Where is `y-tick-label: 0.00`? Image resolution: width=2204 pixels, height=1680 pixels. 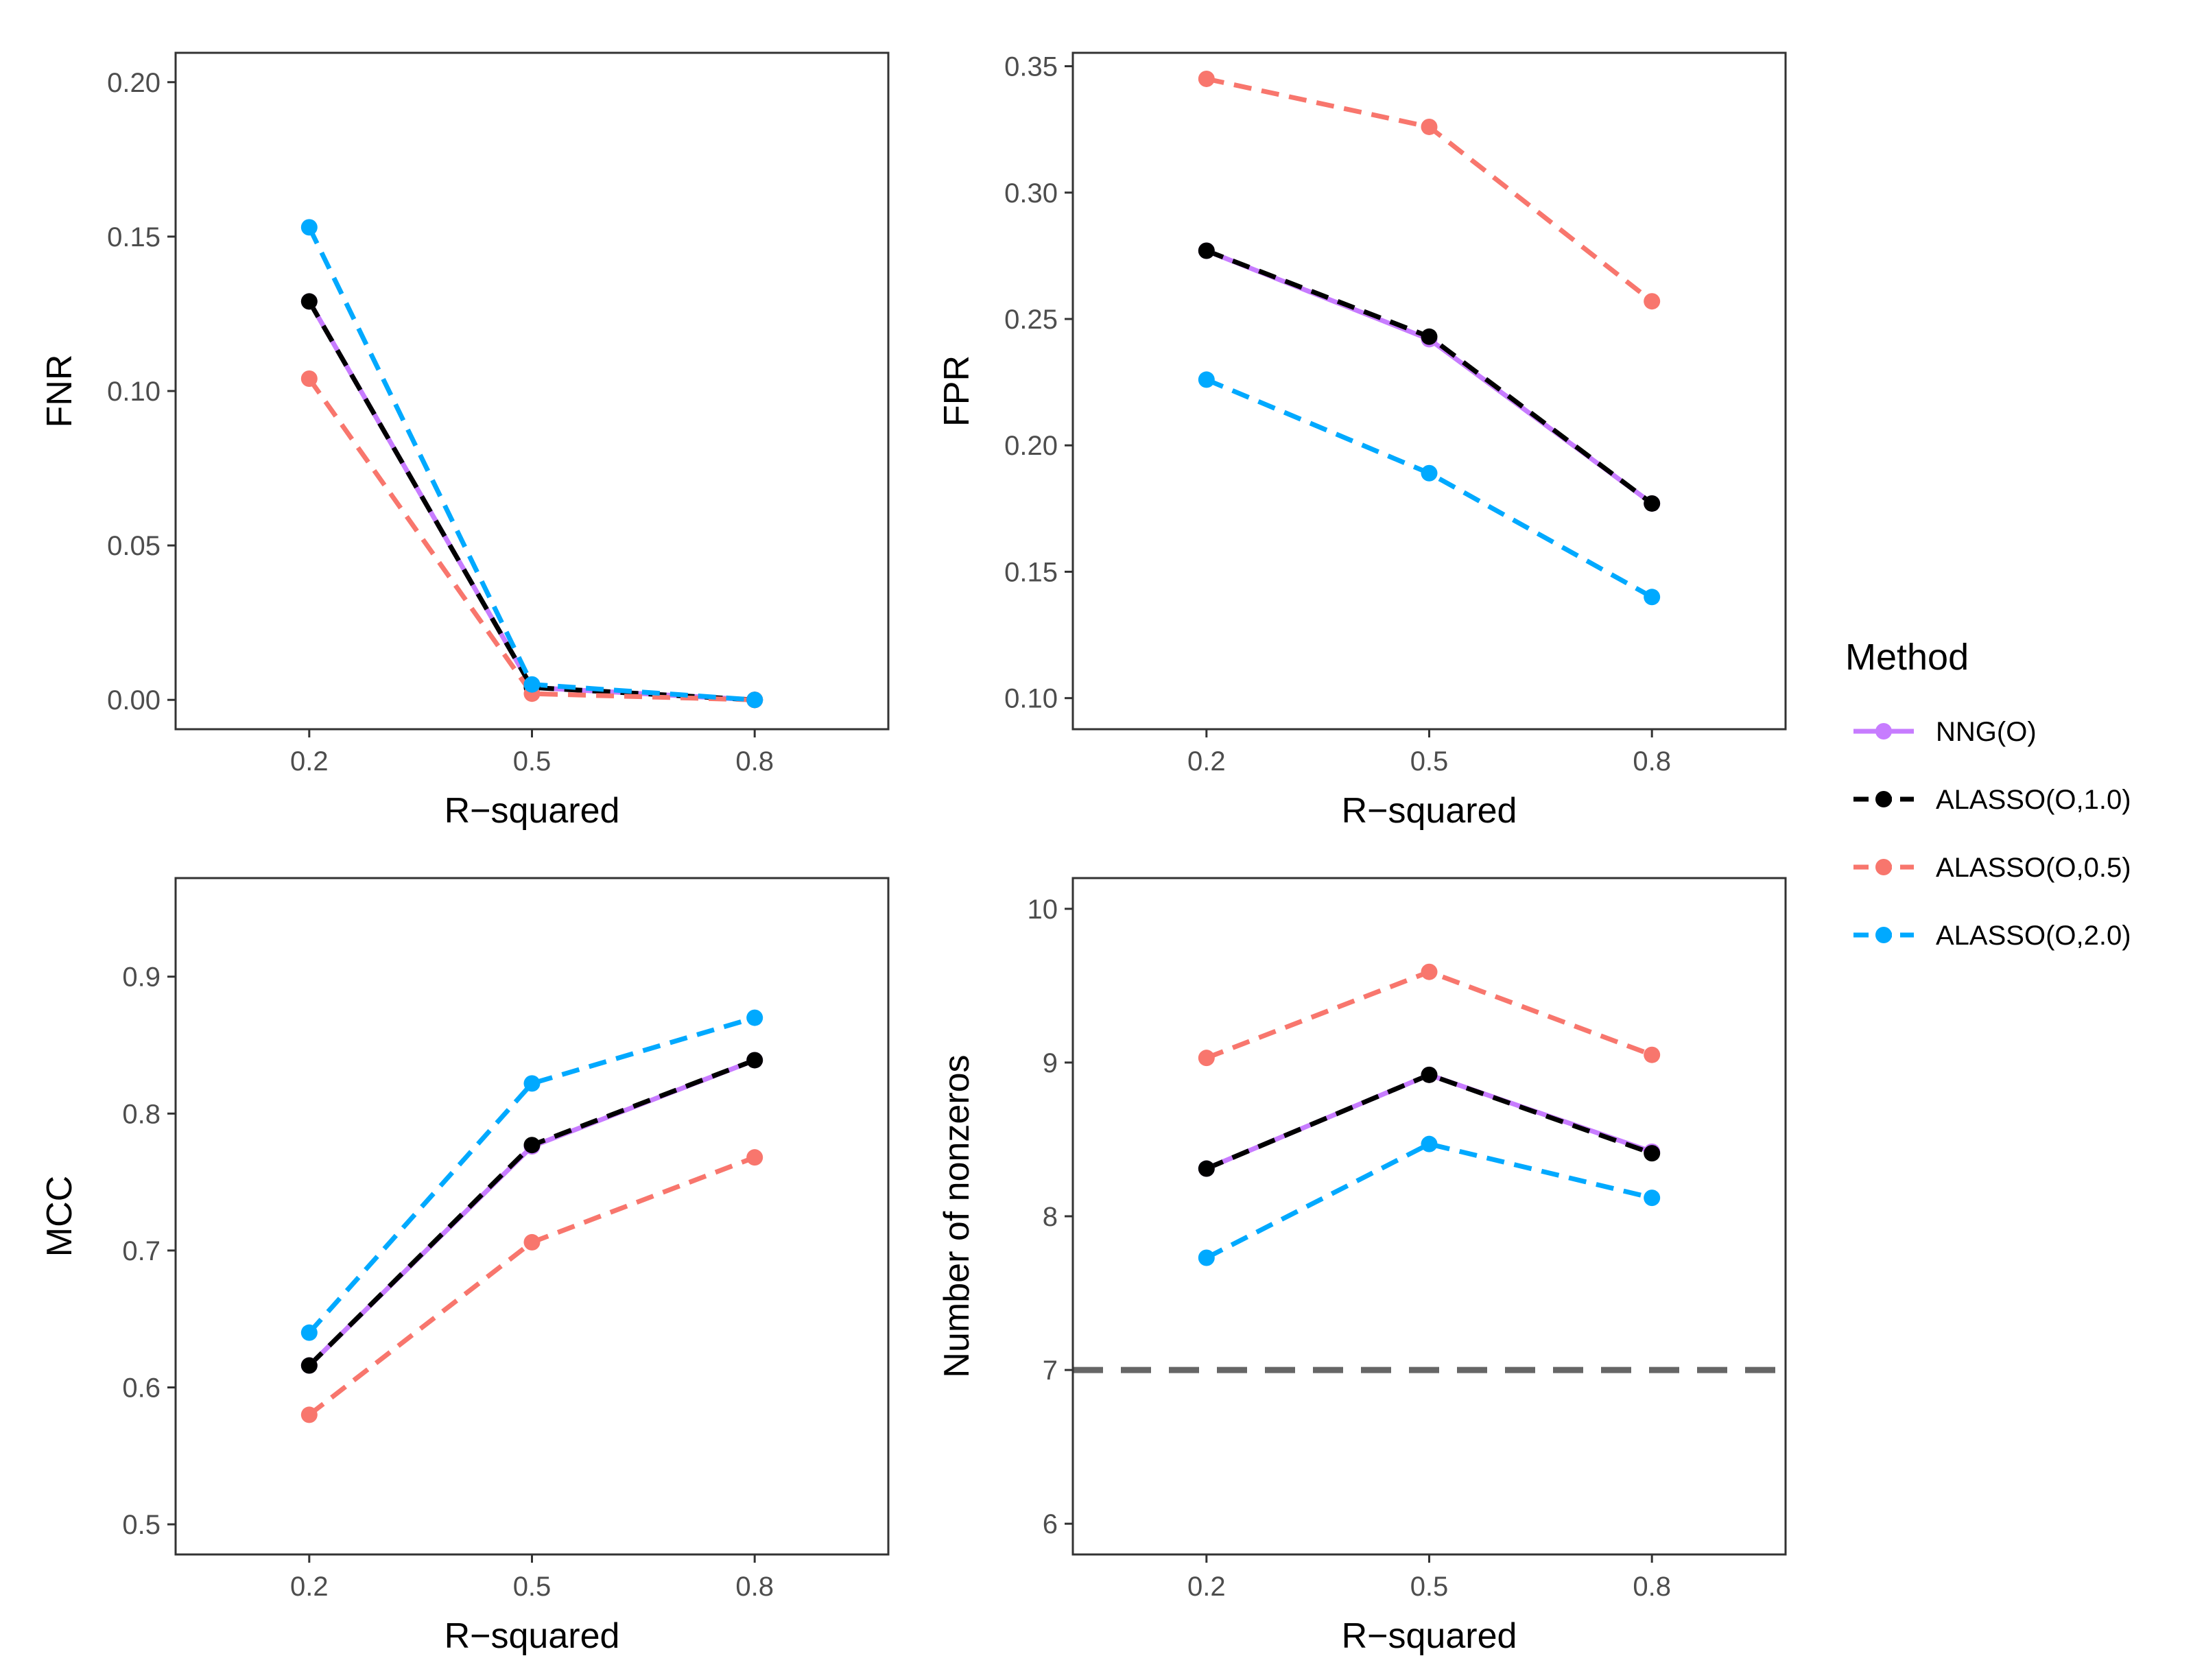 y-tick-label: 0.00 is located at coordinates (134, 700).